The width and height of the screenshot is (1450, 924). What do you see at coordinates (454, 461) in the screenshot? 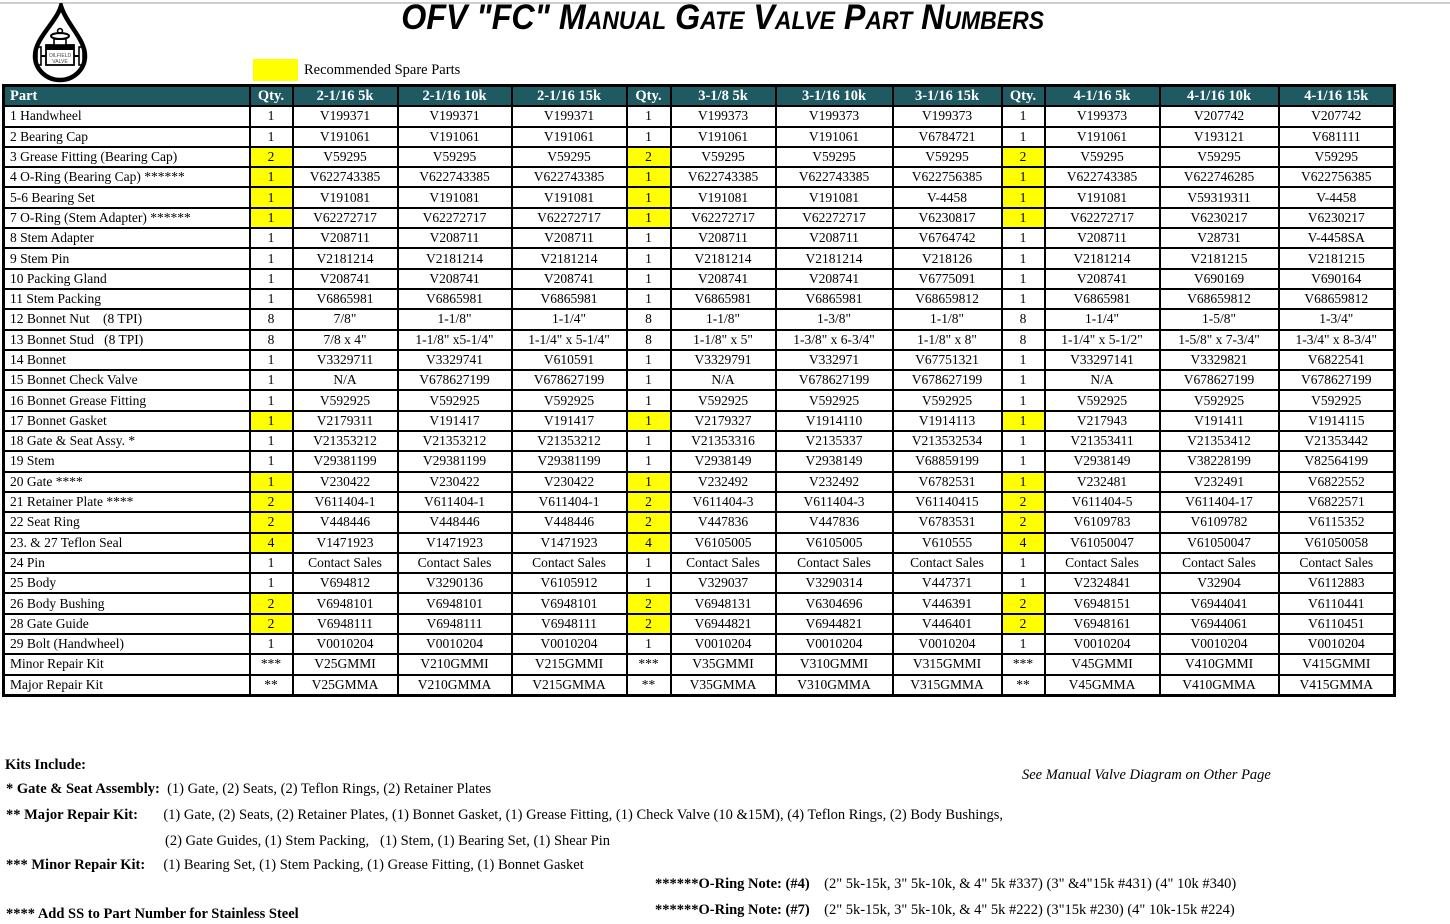
I see `part-number-cell: V29381199` at bounding box center [454, 461].